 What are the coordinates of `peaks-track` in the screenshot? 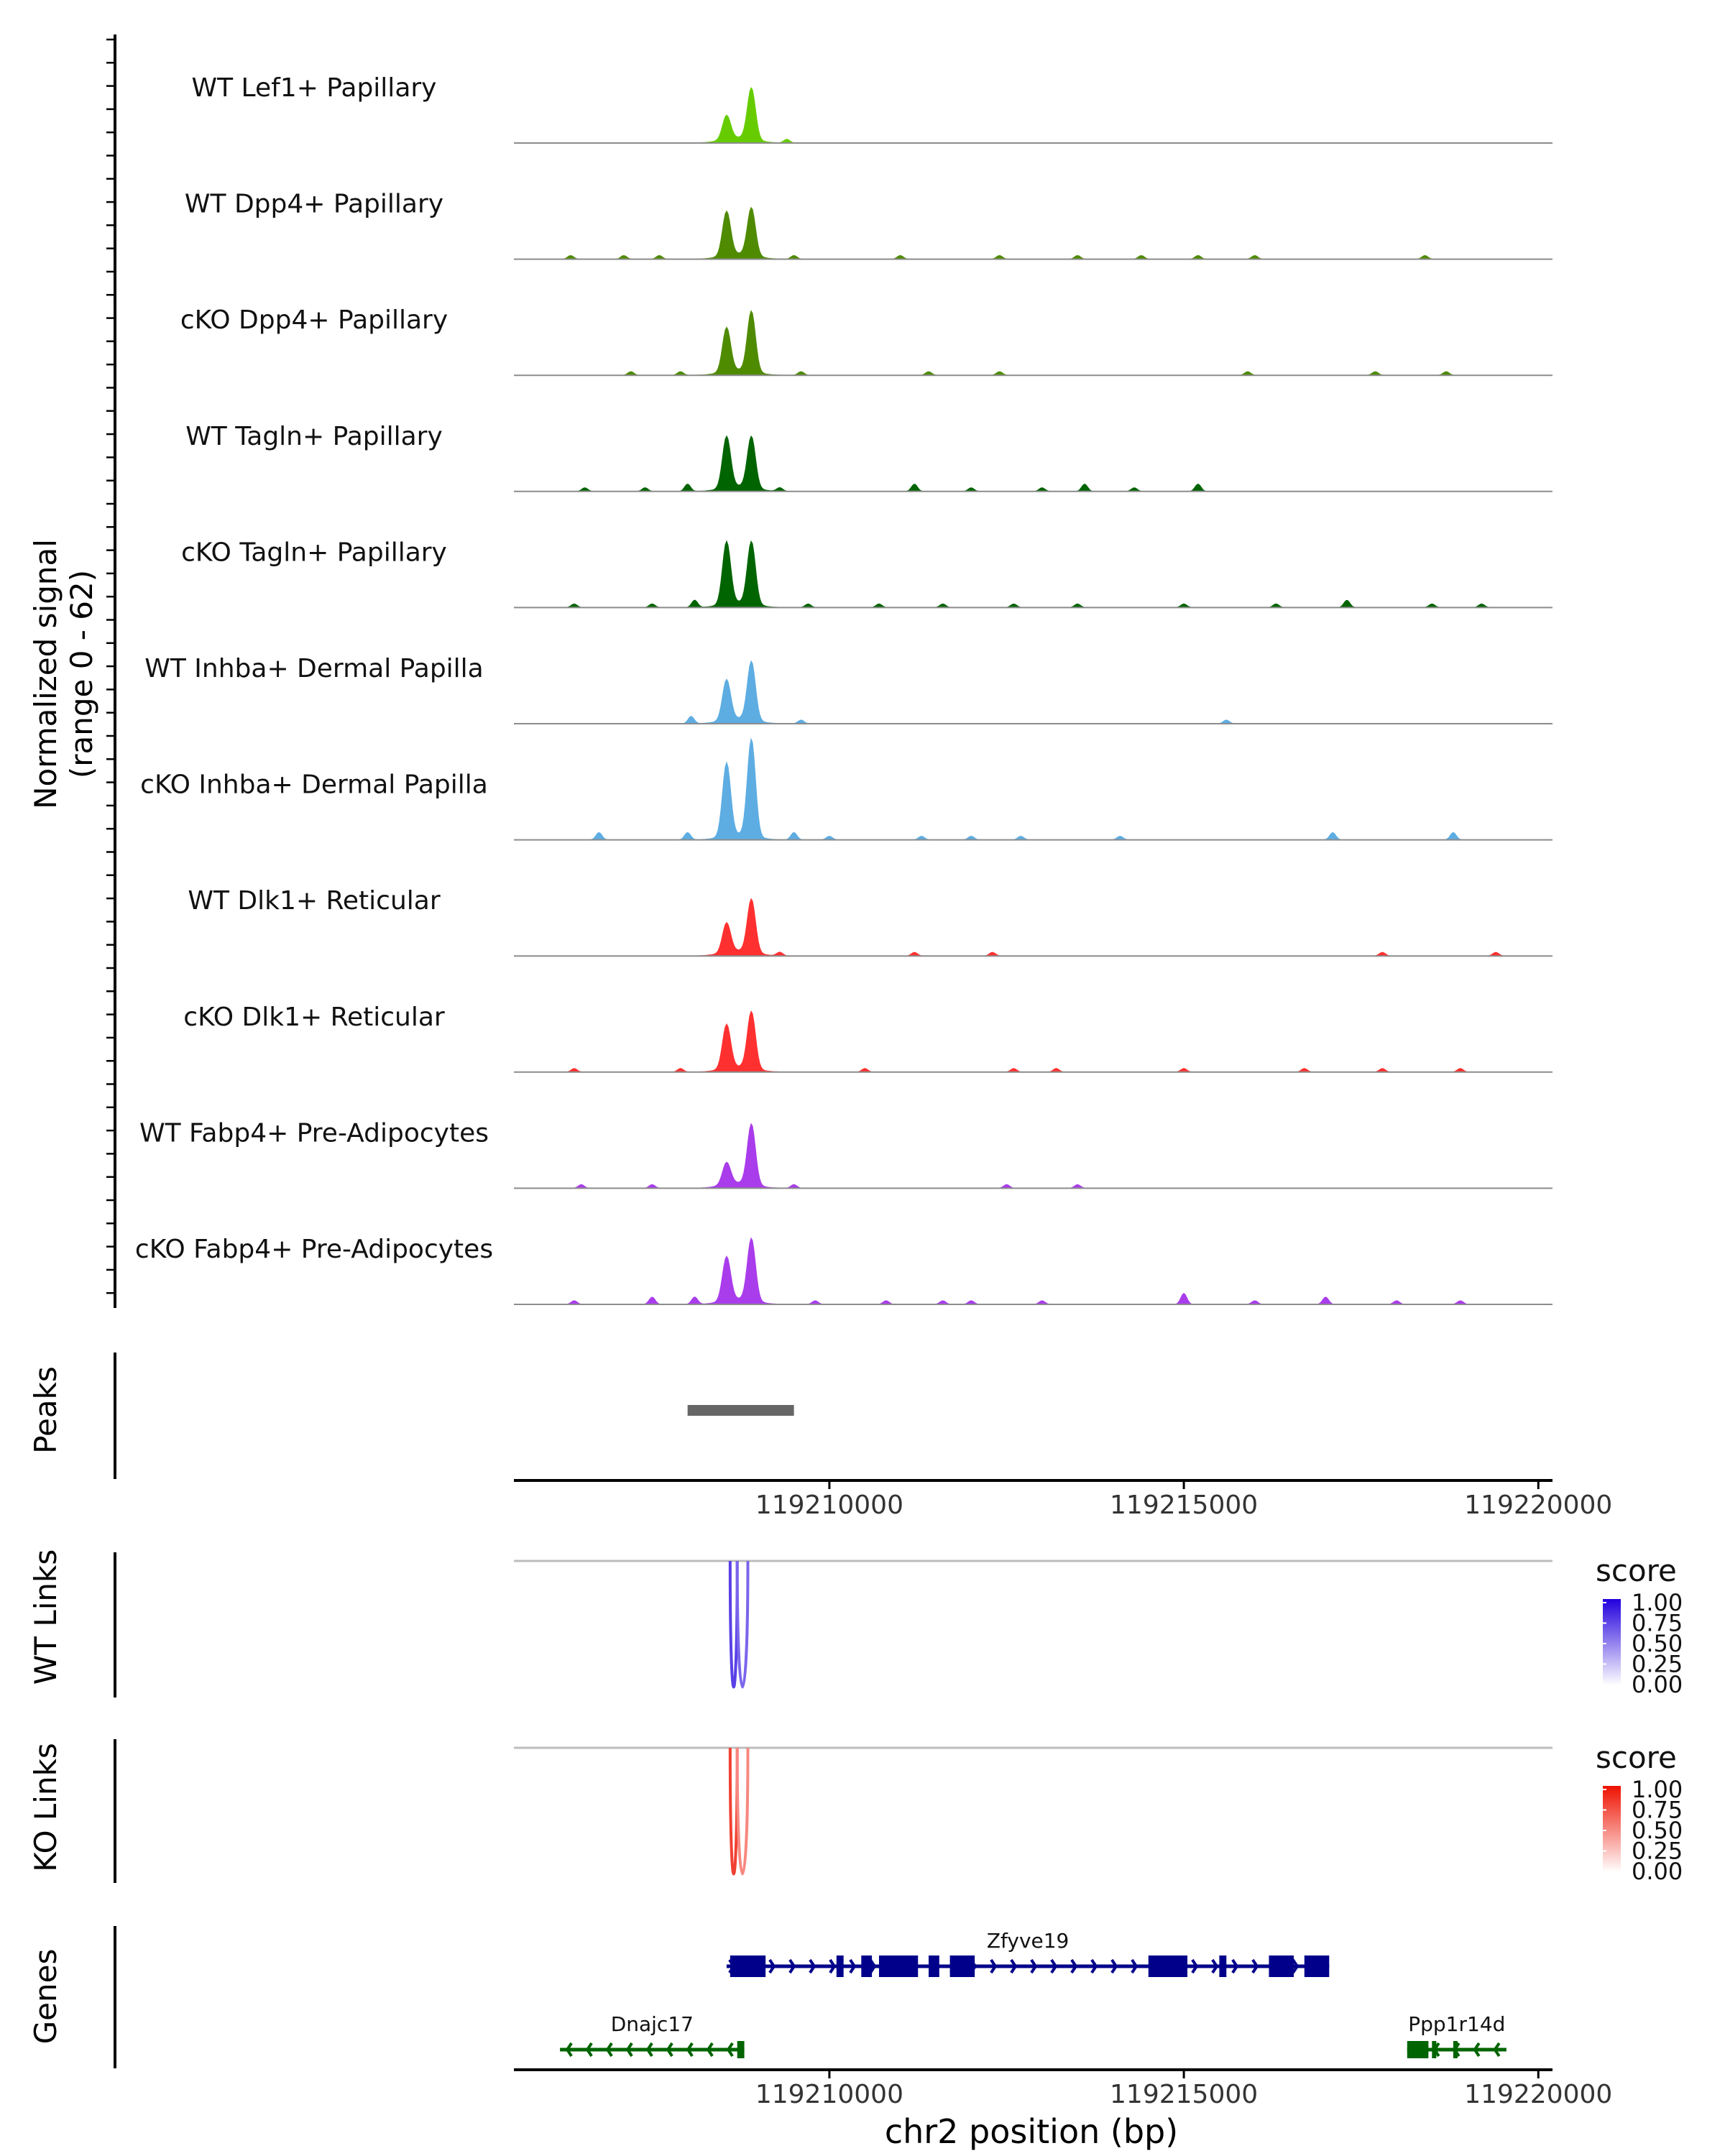 It's located at (740, 1410).